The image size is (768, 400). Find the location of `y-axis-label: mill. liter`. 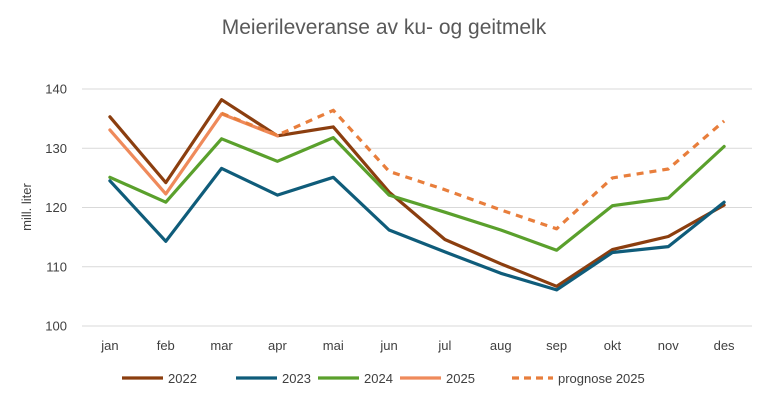

y-axis-label: mill. liter is located at coordinates (26, 207).